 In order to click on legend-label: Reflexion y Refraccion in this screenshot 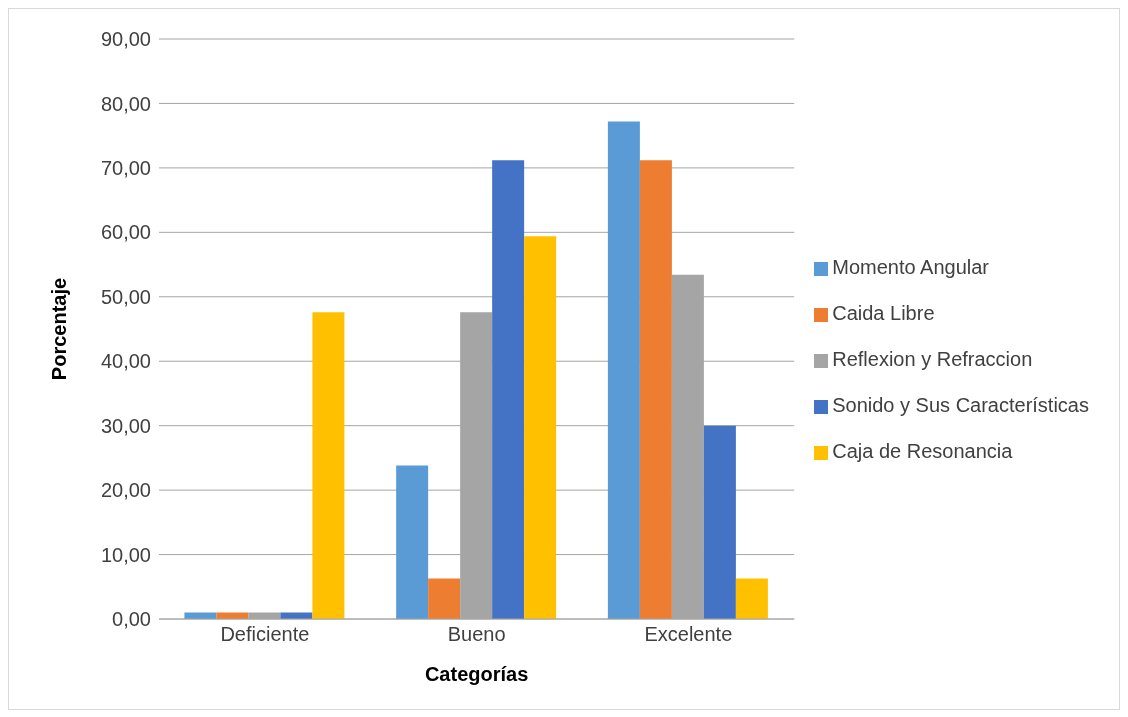, I will do `click(932, 359)`.